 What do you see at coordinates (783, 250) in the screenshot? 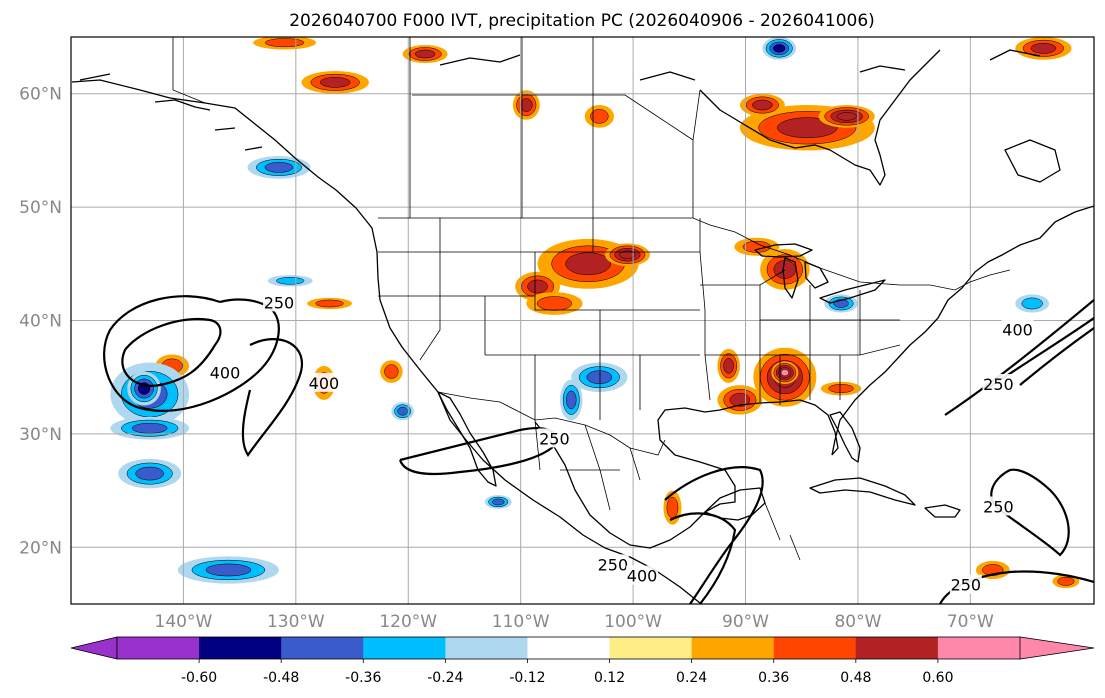
I see `great-lakes-superior` at bounding box center [783, 250].